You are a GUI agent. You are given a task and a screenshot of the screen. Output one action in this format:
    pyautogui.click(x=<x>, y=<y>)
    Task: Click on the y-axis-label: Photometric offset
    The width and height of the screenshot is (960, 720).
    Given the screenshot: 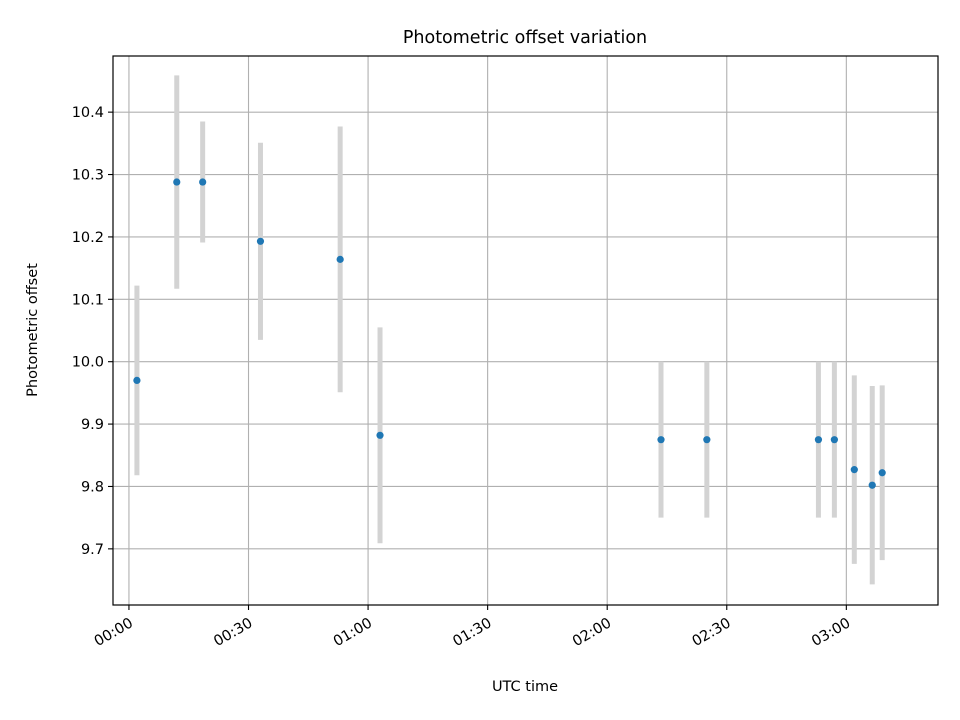 What is the action you would take?
    pyautogui.click(x=33, y=330)
    